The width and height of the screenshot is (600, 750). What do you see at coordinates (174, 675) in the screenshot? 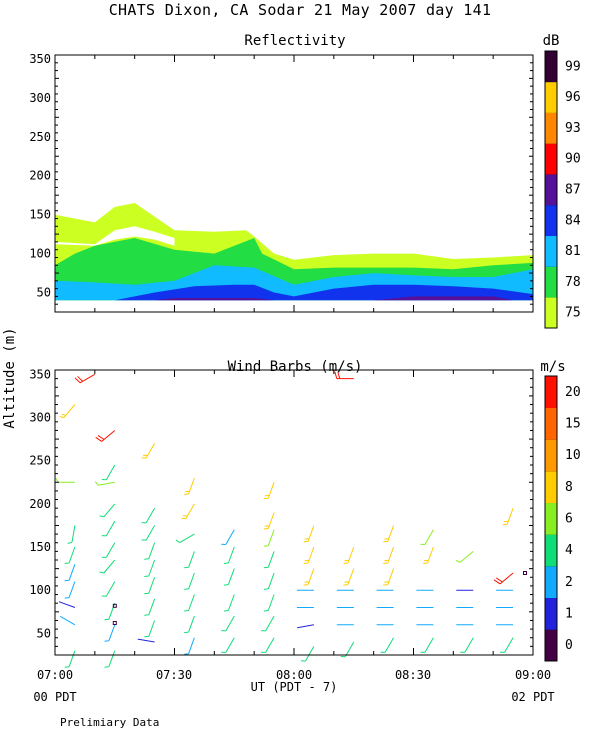
I see `x-tick-label: 07:30` at bounding box center [174, 675].